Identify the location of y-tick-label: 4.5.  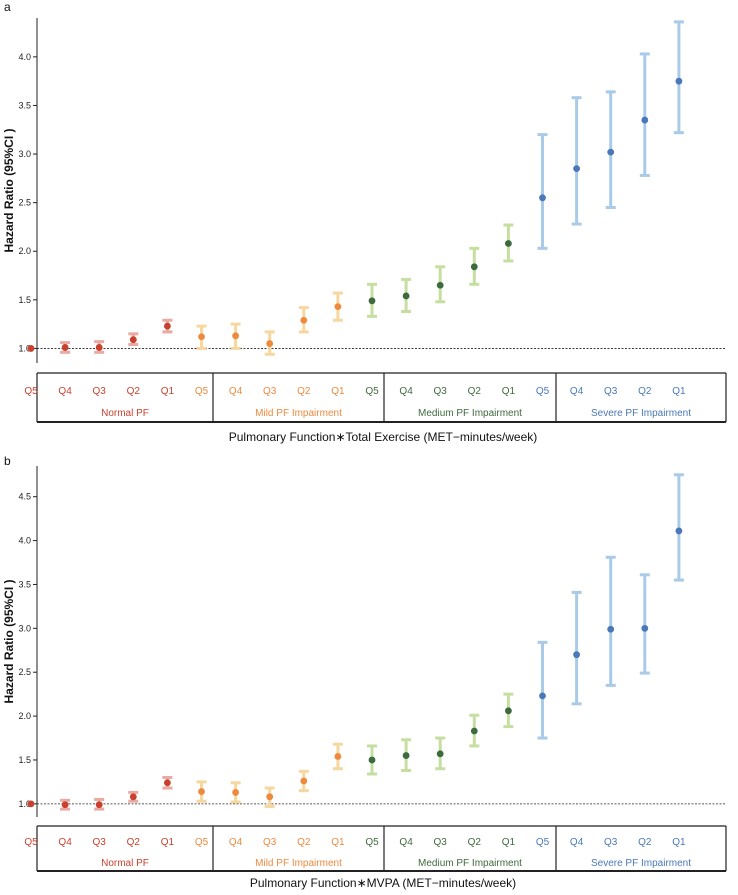
(24, 497).